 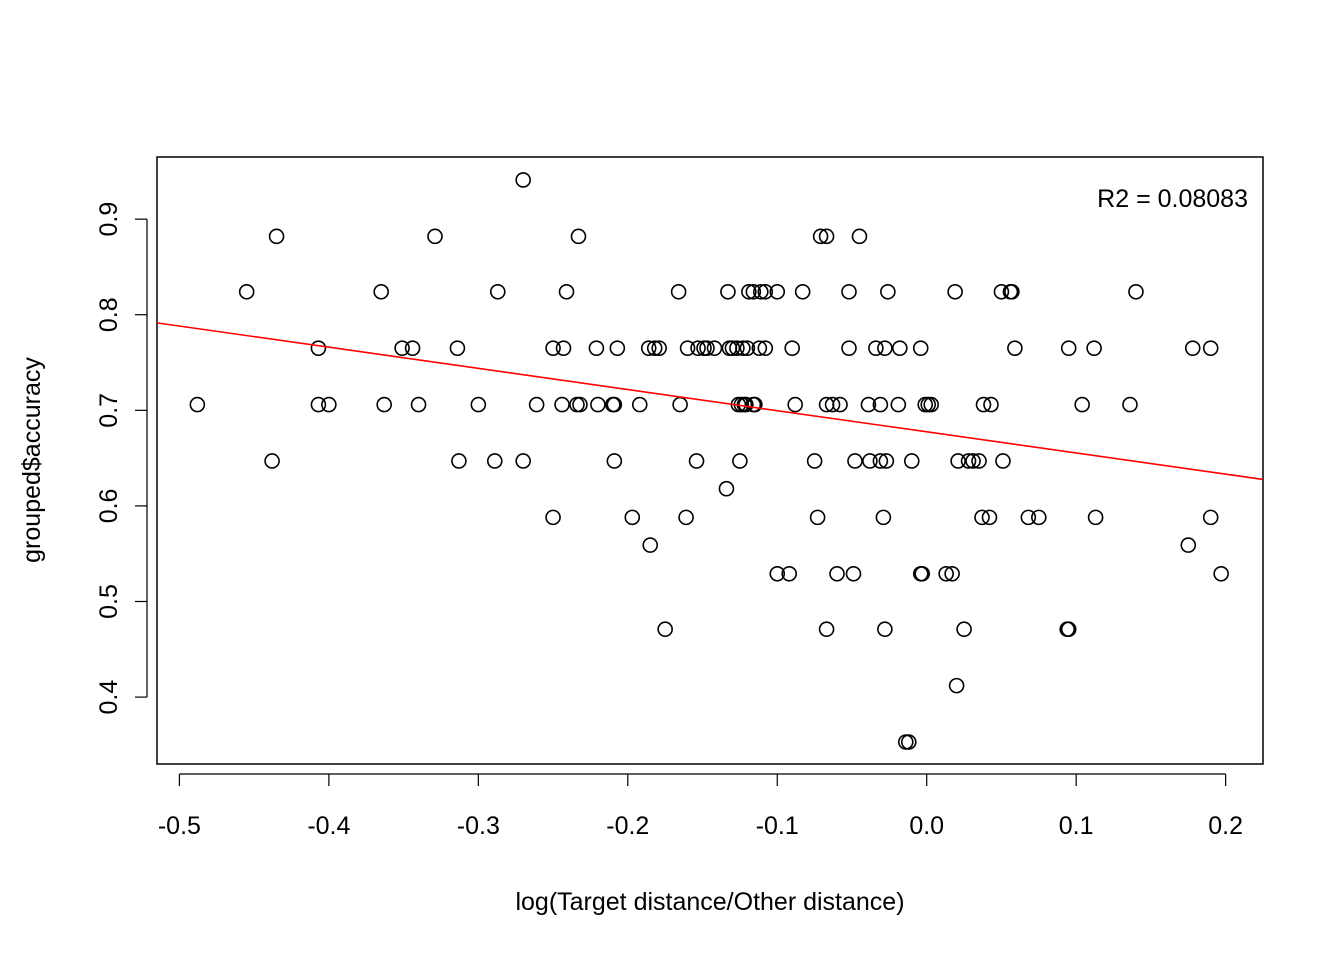 I want to click on regression-line, so click(x=710, y=401).